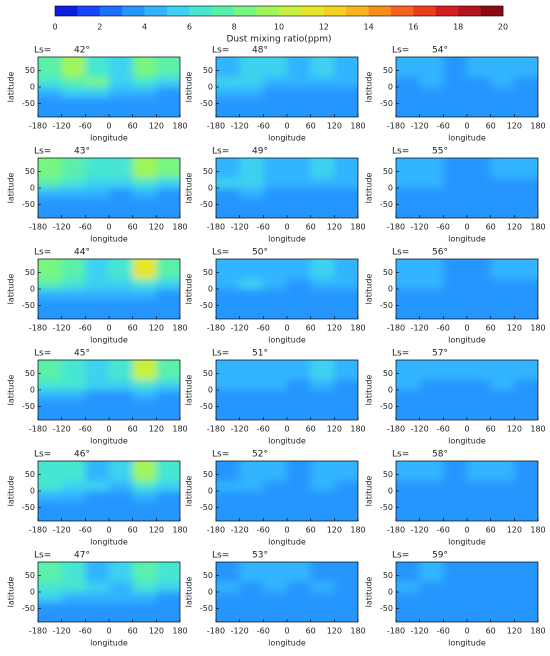  What do you see at coordinates (260, 354) in the screenshot?
I see `ls-value: 51°` at bounding box center [260, 354].